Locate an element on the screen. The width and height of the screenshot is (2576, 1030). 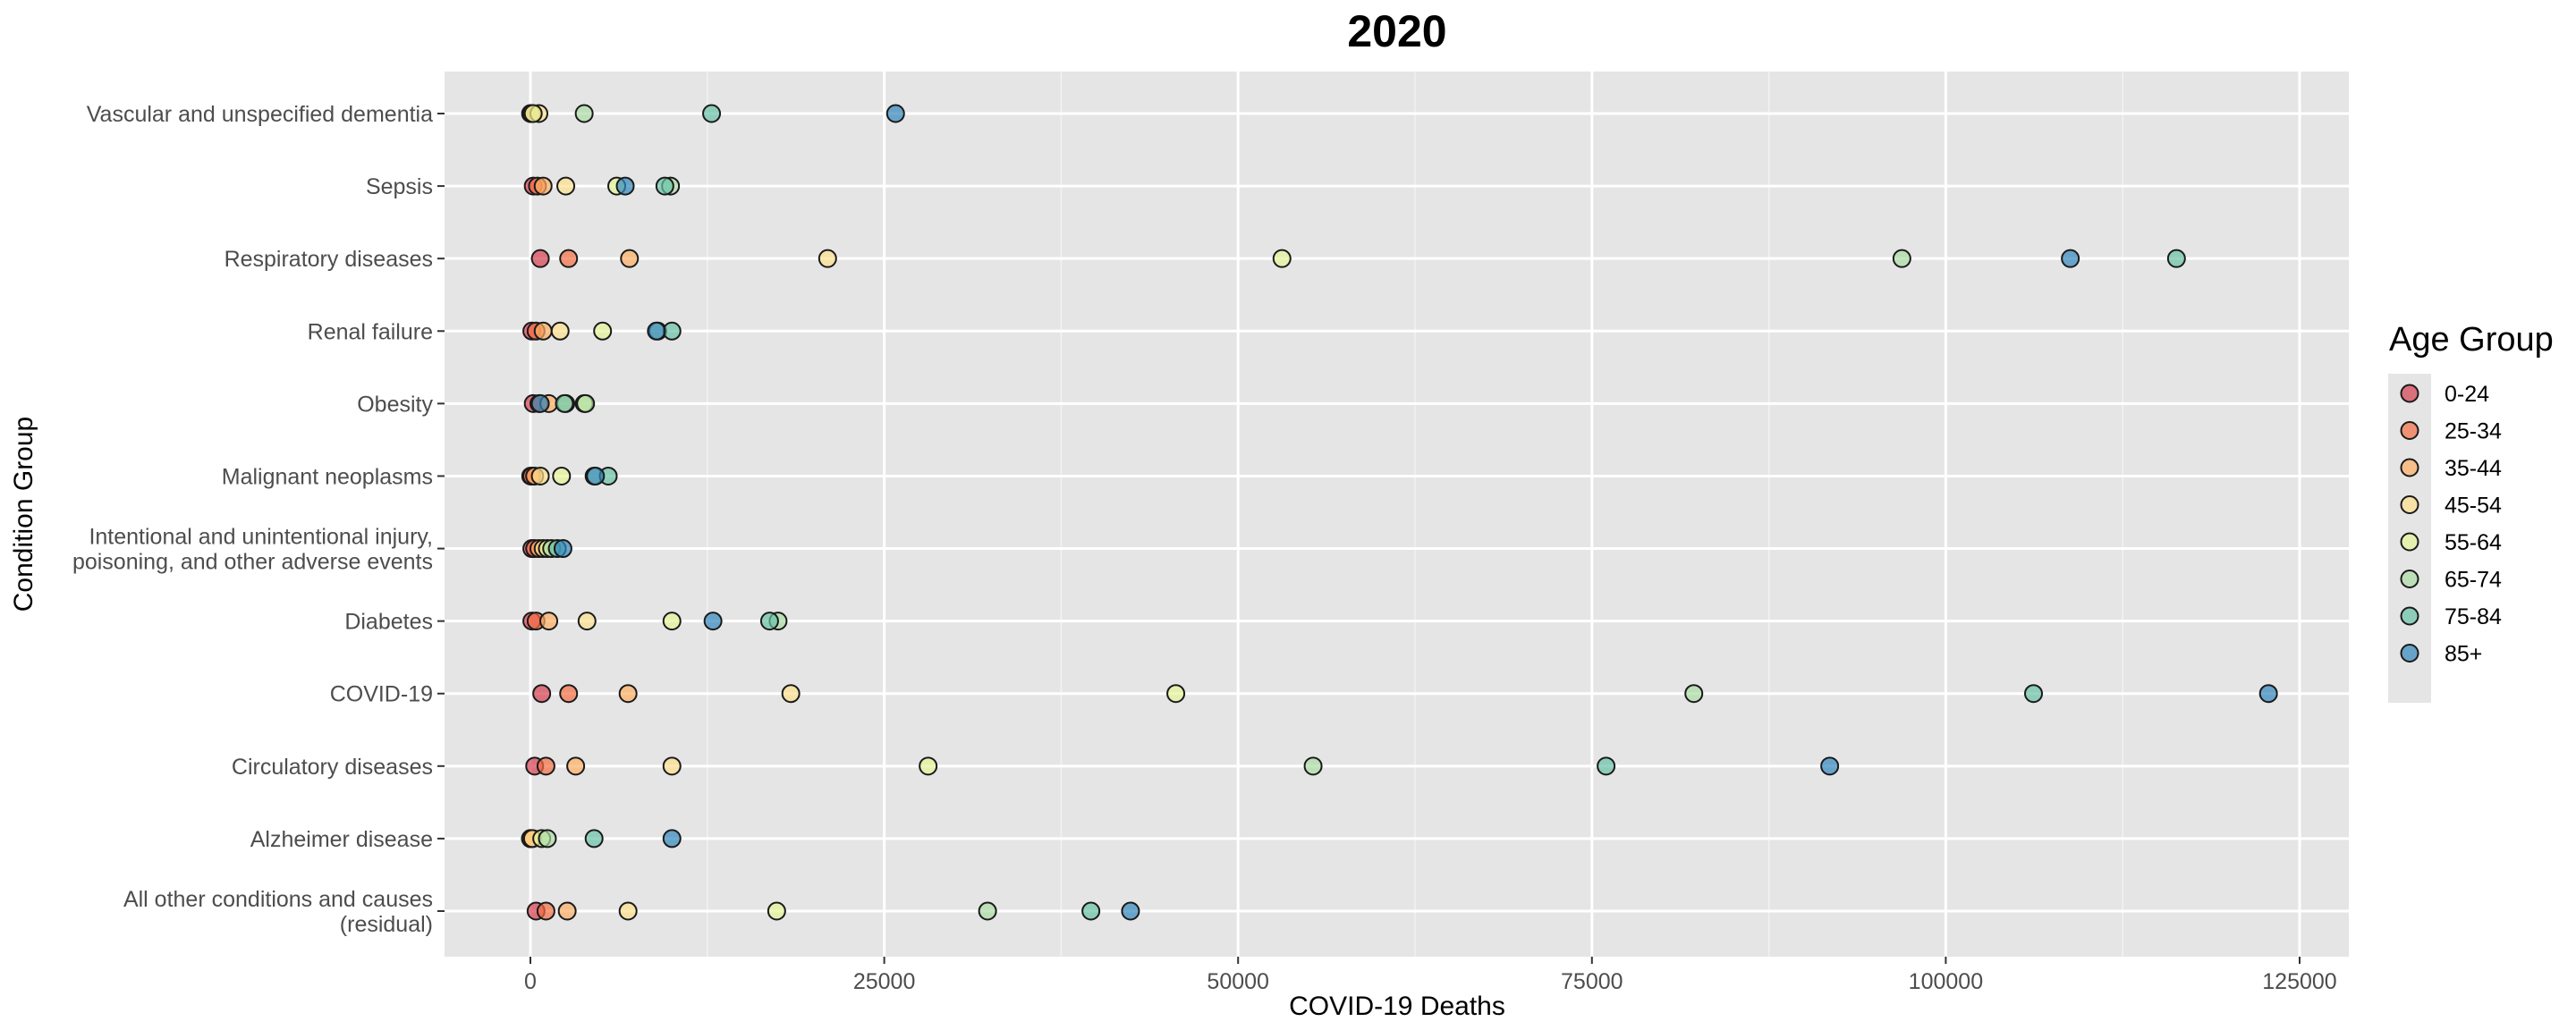
y-tick-label: Renal failure is located at coordinates (370, 331).